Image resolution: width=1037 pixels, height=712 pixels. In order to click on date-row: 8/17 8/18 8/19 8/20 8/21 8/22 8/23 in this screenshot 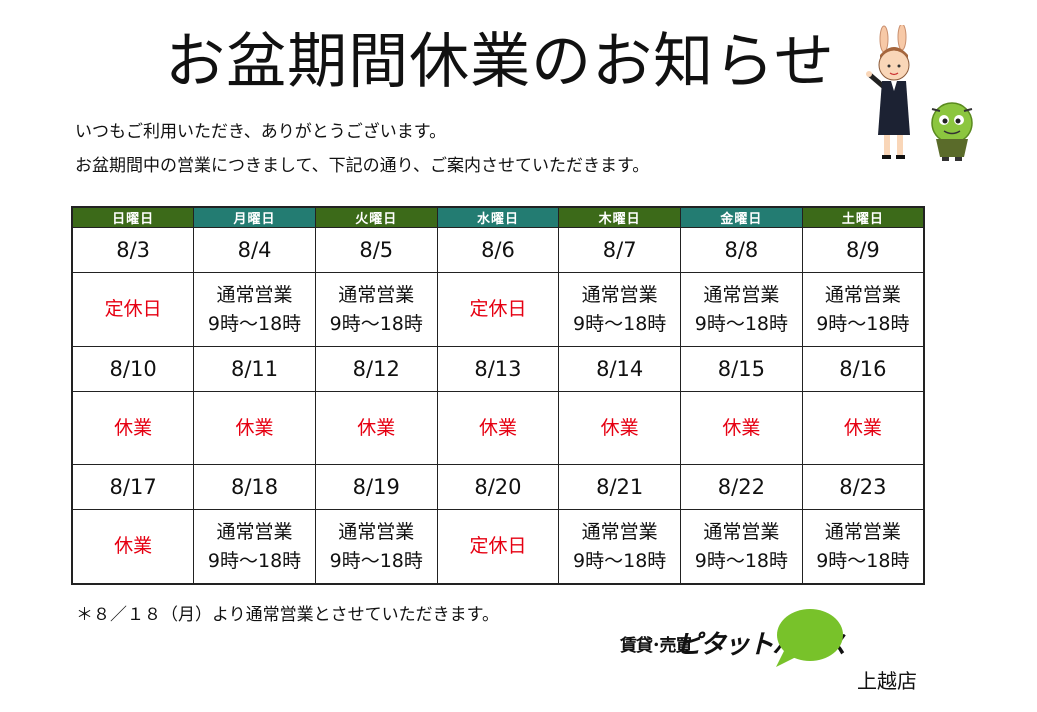, I will do `click(498, 487)`.